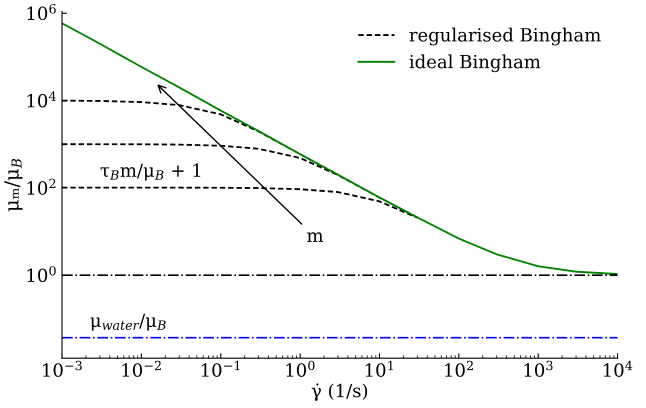 This screenshot has height=408, width=646. I want to click on x-tick-label: 10$^{1}$, so click(379, 368).